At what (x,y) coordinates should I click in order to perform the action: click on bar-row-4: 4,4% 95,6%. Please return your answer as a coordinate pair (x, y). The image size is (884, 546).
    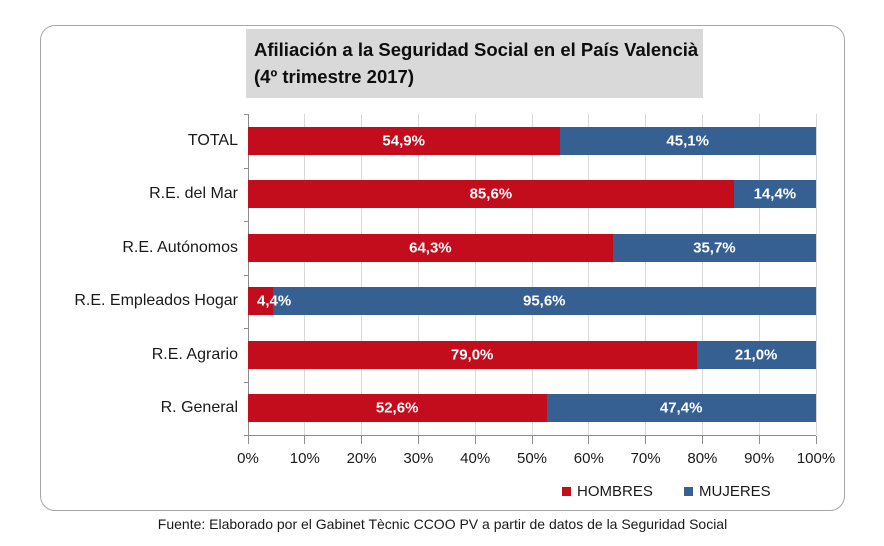
    Looking at the image, I should click on (532, 301).